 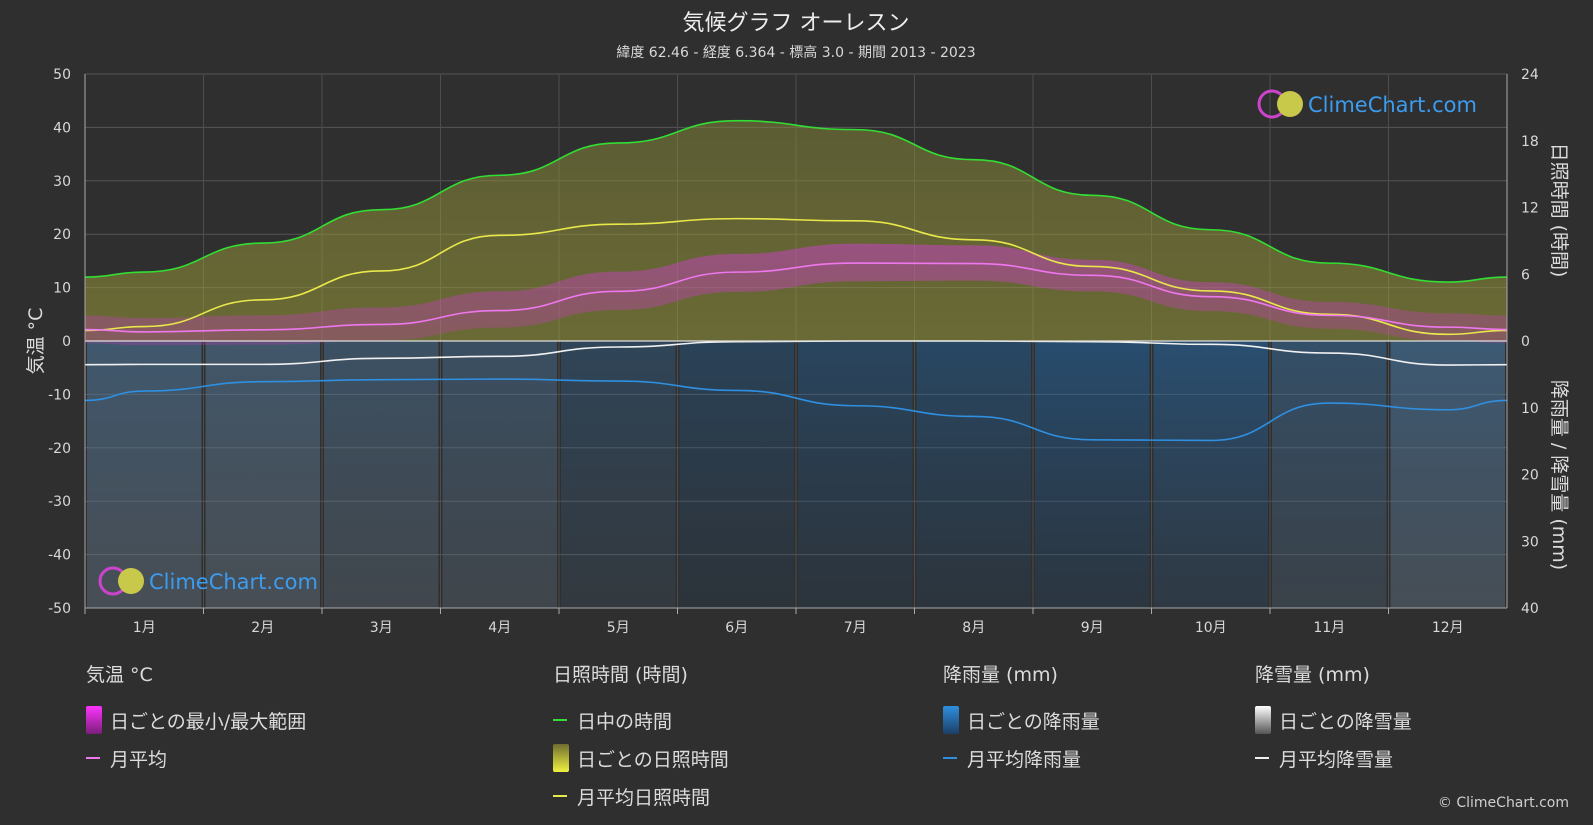 I want to click on temperature-range-band, so click(x=796, y=294).